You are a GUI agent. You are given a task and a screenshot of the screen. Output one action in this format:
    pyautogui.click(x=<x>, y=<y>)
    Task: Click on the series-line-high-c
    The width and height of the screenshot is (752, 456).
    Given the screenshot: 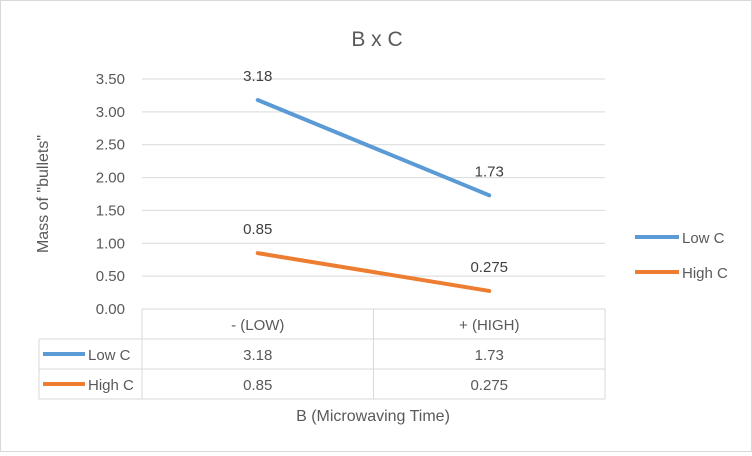 What is the action you would take?
    pyautogui.click(x=373, y=272)
    